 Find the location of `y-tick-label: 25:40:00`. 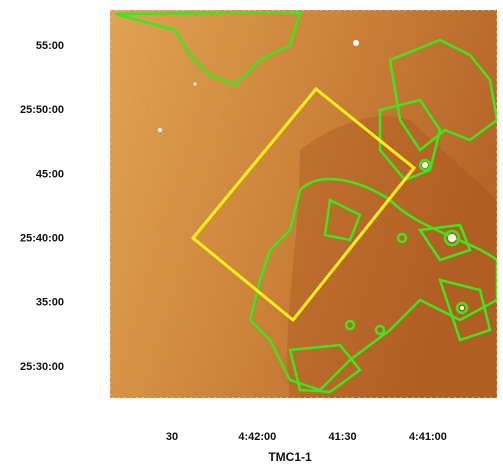

y-tick-label: 25:40:00 is located at coordinates (42, 239).